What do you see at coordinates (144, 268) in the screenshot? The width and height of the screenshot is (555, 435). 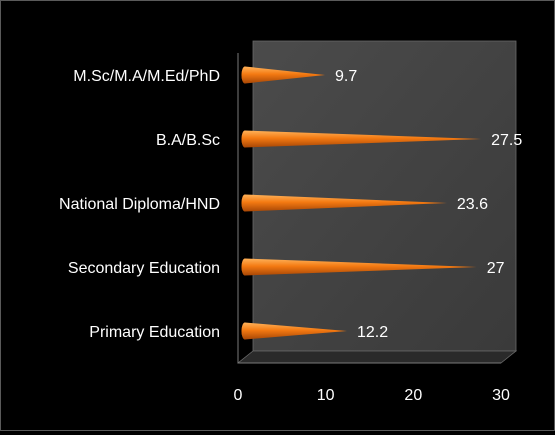 I see `category-label: Secondary Education` at bounding box center [144, 268].